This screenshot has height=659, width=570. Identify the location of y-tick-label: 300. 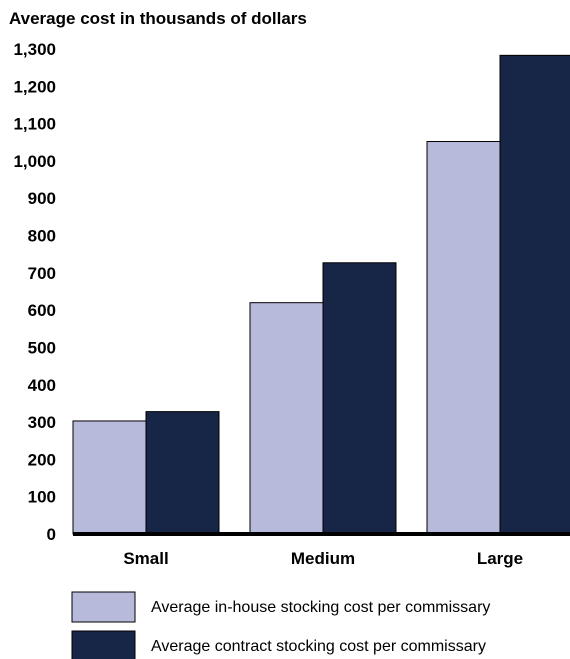
(42, 422).